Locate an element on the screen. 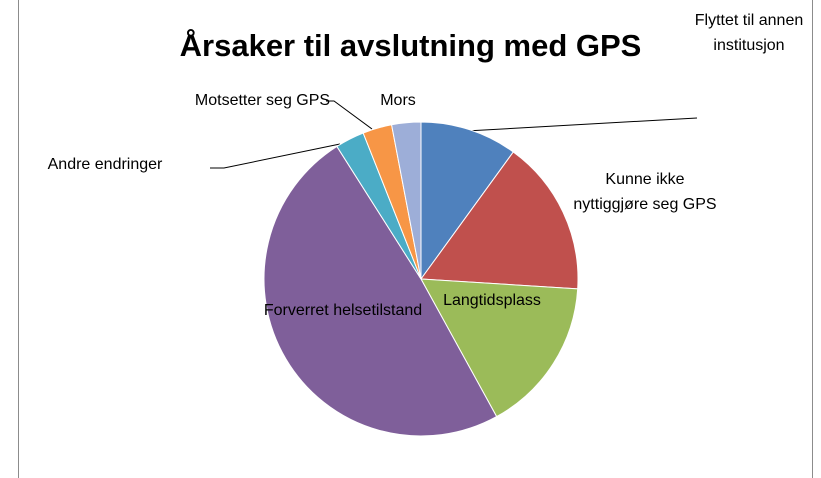  slice-label: Mors is located at coordinates (398, 100).